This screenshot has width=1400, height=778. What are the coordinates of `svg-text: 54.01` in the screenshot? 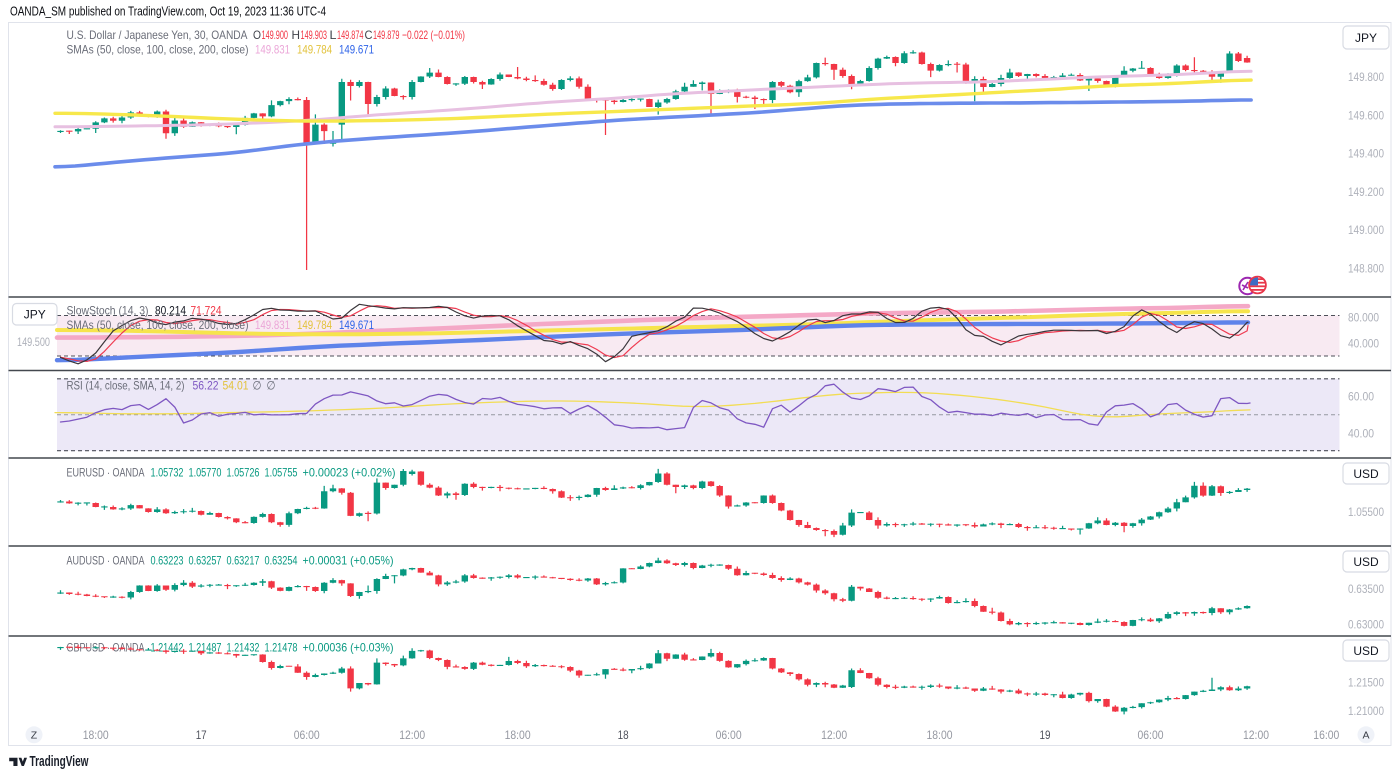 It's located at (236, 386).